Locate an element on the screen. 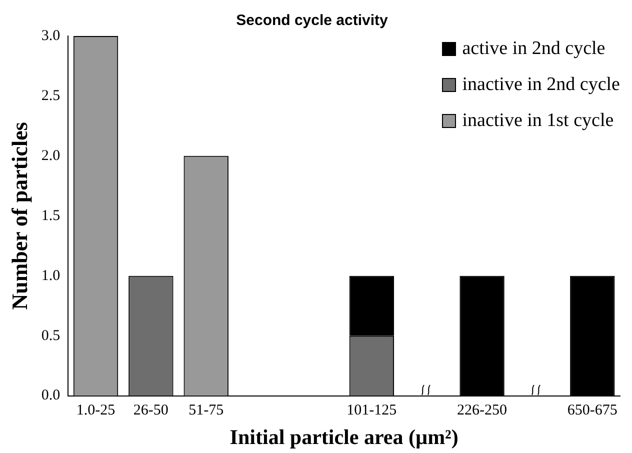 Image resolution: width=632 pixels, height=453 pixels. y-tick-label: 0.5 is located at coordinates (50, 336).